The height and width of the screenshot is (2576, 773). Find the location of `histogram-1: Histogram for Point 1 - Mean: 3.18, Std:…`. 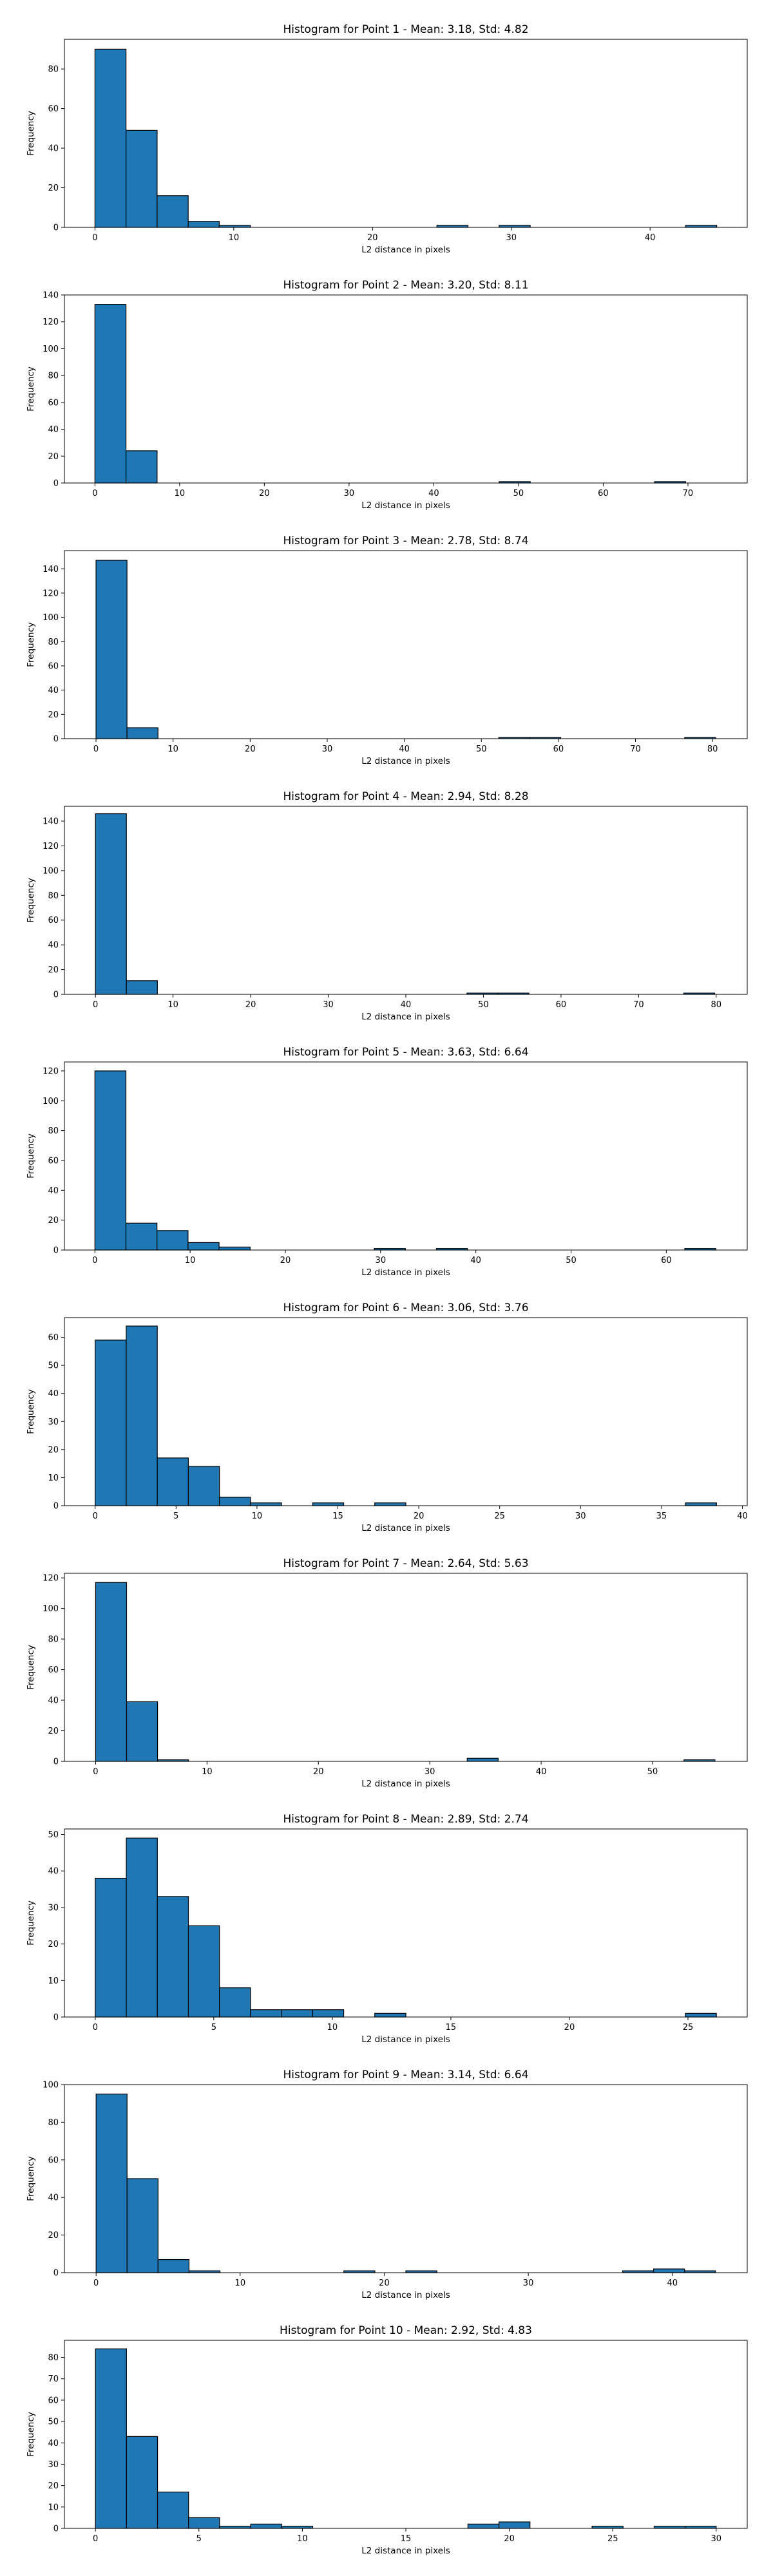

histogram-1: Histogram for Point 1 - Mean: 3.18, Std:… is located at coordinates (387, 139).